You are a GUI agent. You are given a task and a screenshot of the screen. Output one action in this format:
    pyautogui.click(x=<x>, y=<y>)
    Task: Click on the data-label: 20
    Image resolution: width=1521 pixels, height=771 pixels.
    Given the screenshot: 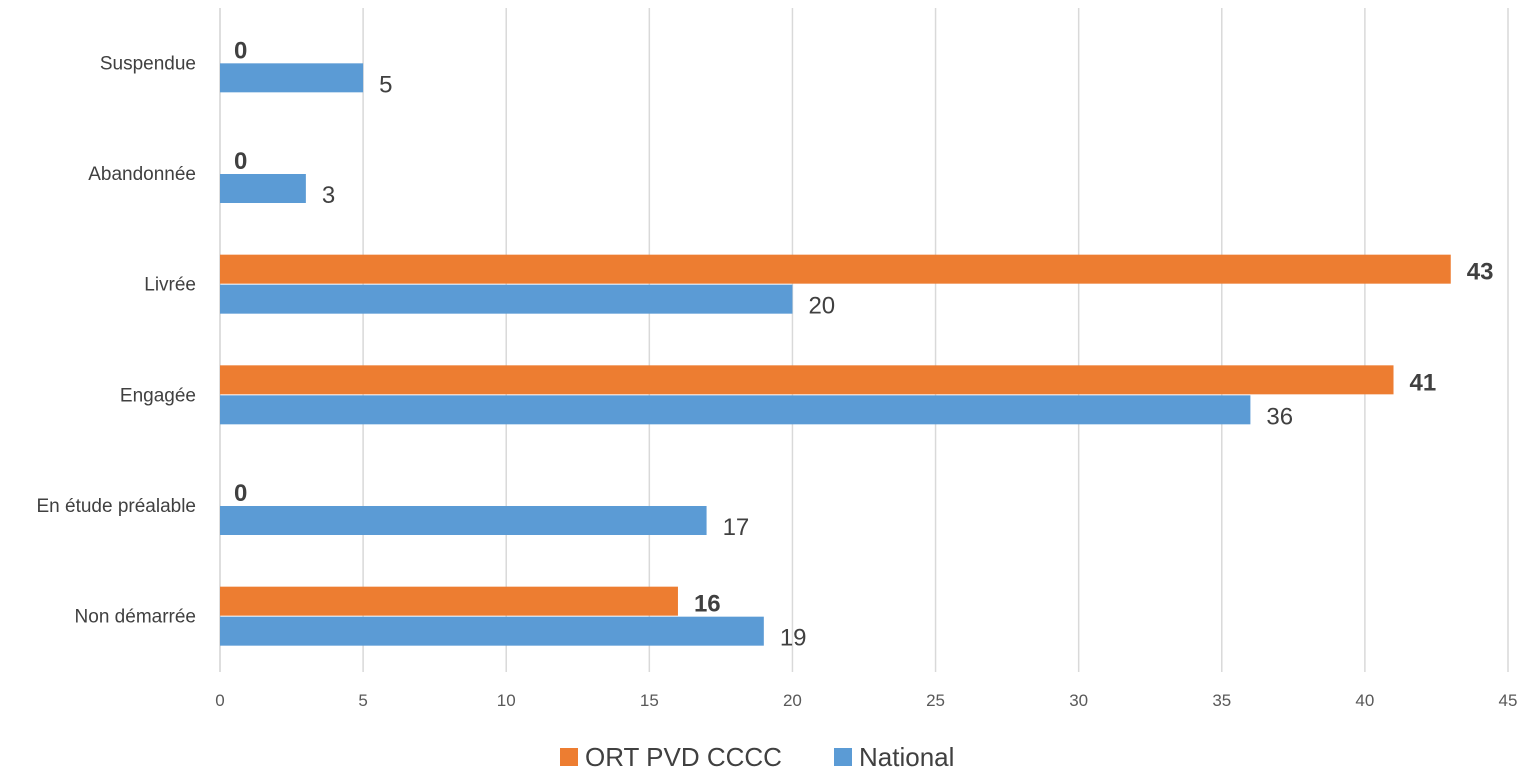 What is the action you would take?
    pyautogui.click(x=821, y=306)
    